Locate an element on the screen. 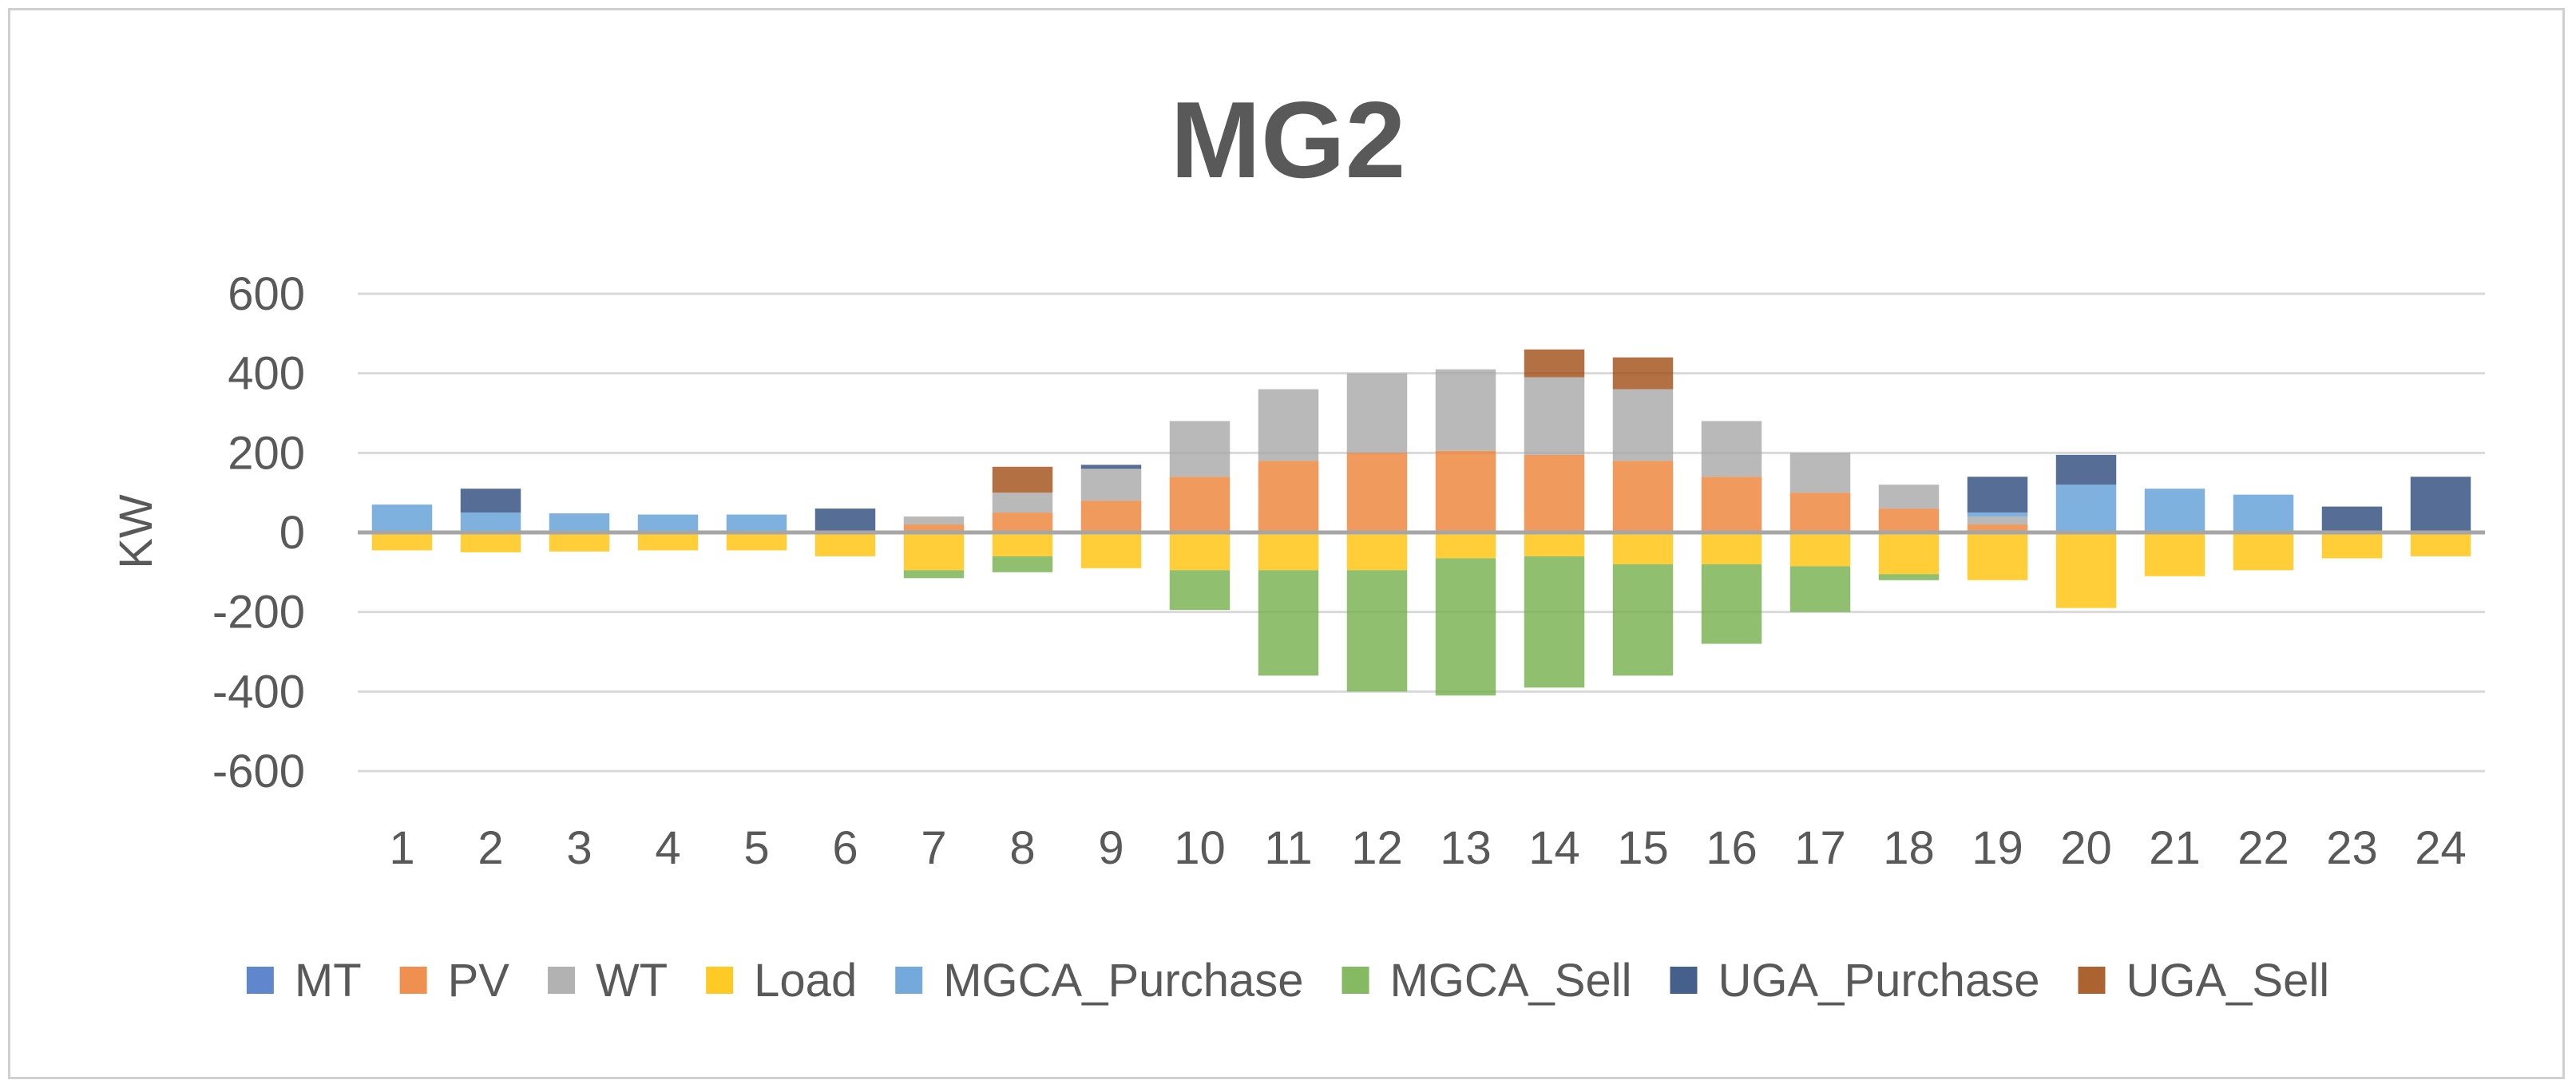 The image size is (2576, 1092). x-tick-16: 16 is located at coordinates (1732, 848).